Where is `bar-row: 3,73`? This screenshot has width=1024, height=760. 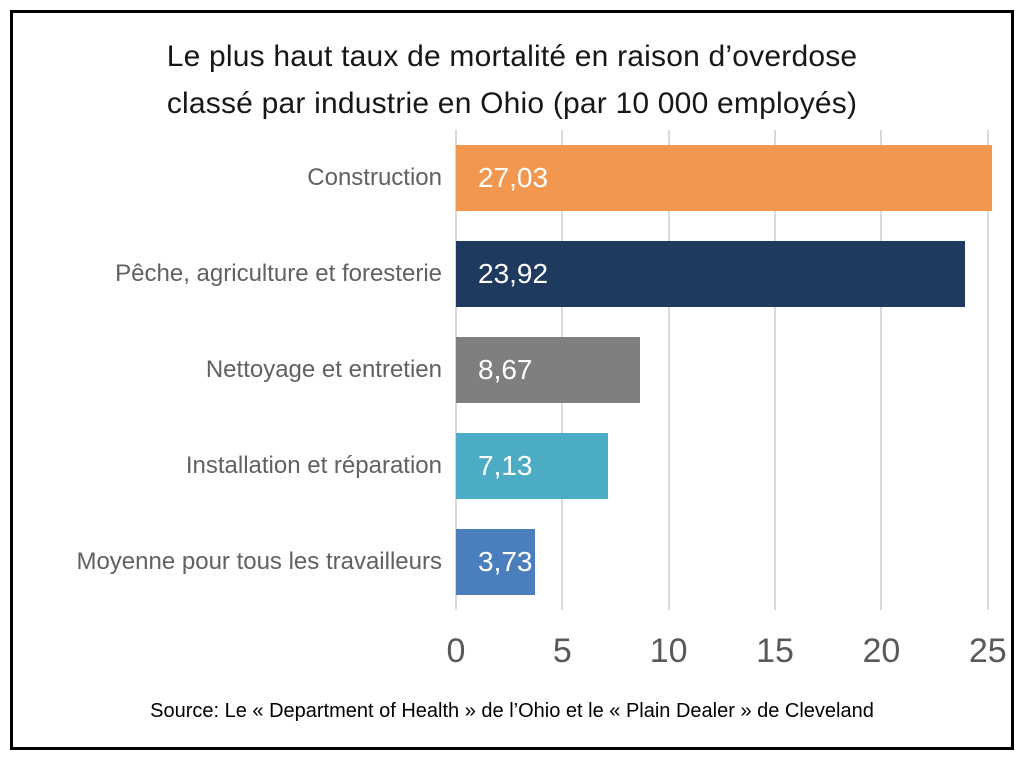
bar-row: 3,73 is located at coordinates (724, 562).